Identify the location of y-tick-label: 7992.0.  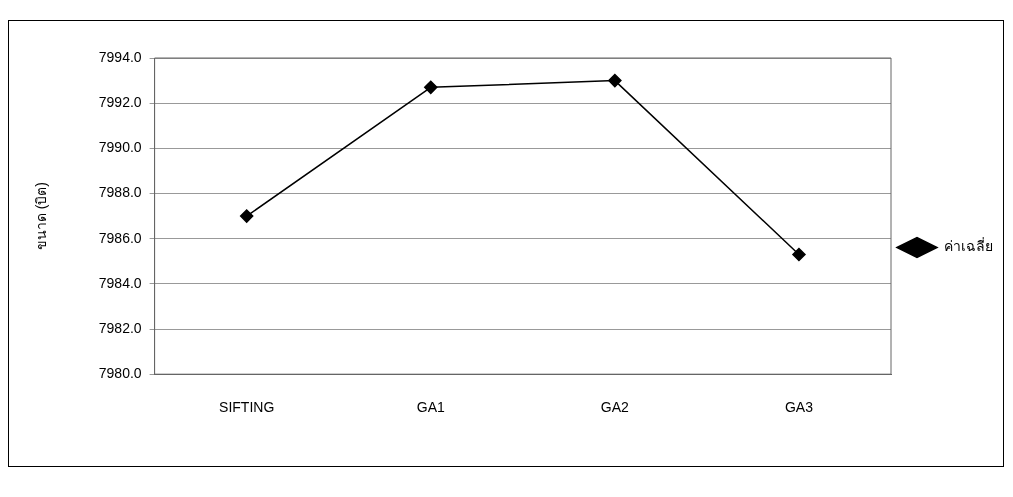
(120, 102).